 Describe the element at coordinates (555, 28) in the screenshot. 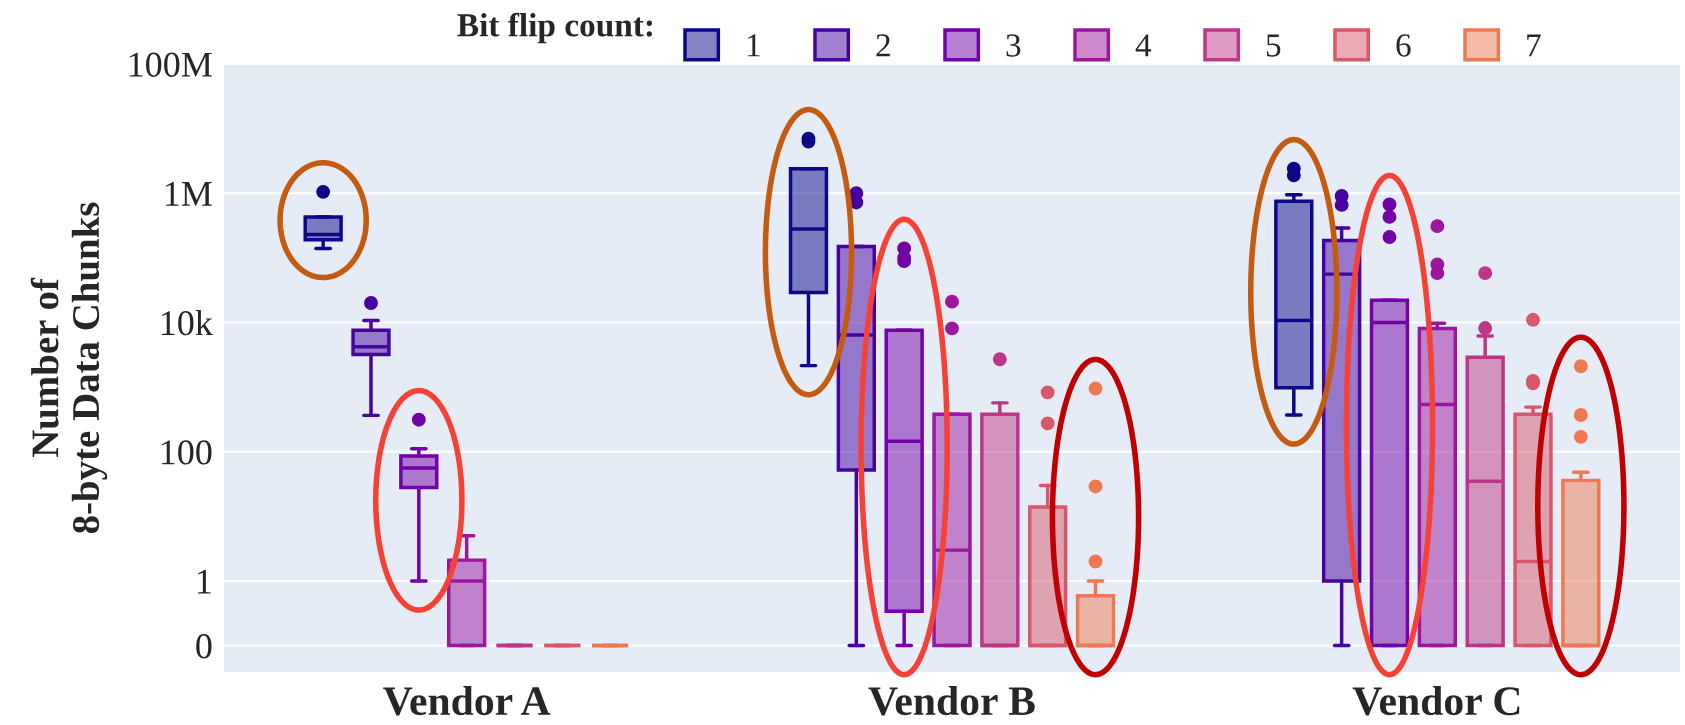

I see `legend-title: Bit flip count:` at that location.